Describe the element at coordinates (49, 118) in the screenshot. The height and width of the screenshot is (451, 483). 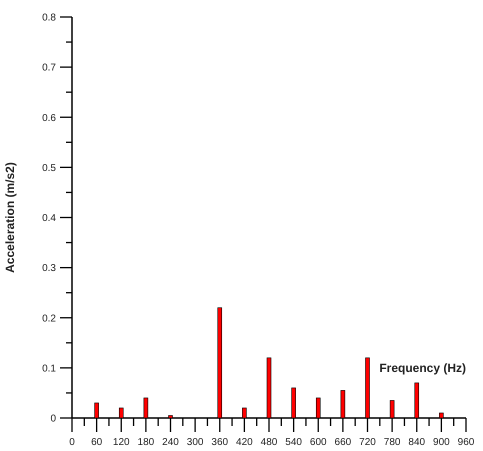
I see `y-tick-label: 0.6` at that location.